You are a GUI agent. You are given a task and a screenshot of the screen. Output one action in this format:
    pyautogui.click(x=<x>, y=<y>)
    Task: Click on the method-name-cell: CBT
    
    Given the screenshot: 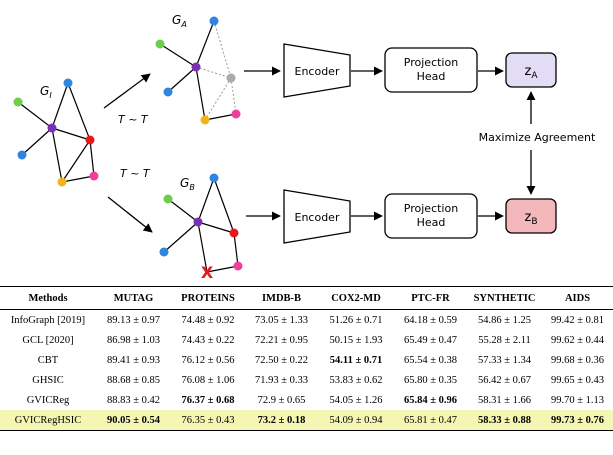 What is the action you would take?
    pyautogui.click(x=48, y=360)
    